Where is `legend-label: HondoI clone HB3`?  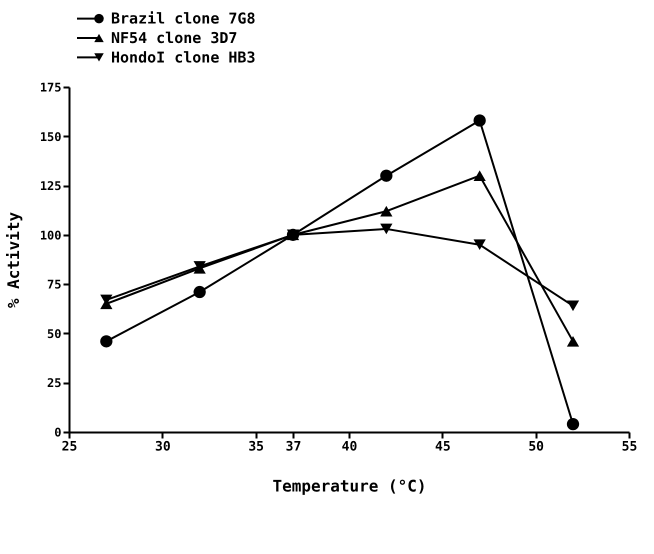
legend-label: HondoI clone HB3 is located at coordinates (183, 57).